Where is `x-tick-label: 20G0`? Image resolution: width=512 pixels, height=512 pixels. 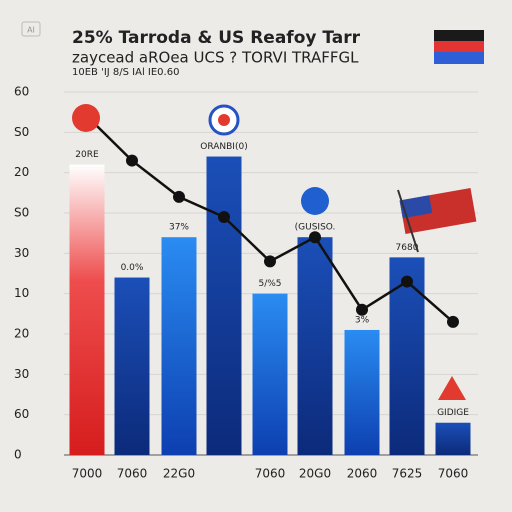 x-tick-label: 20G0 is located at coordinates (315, 474).